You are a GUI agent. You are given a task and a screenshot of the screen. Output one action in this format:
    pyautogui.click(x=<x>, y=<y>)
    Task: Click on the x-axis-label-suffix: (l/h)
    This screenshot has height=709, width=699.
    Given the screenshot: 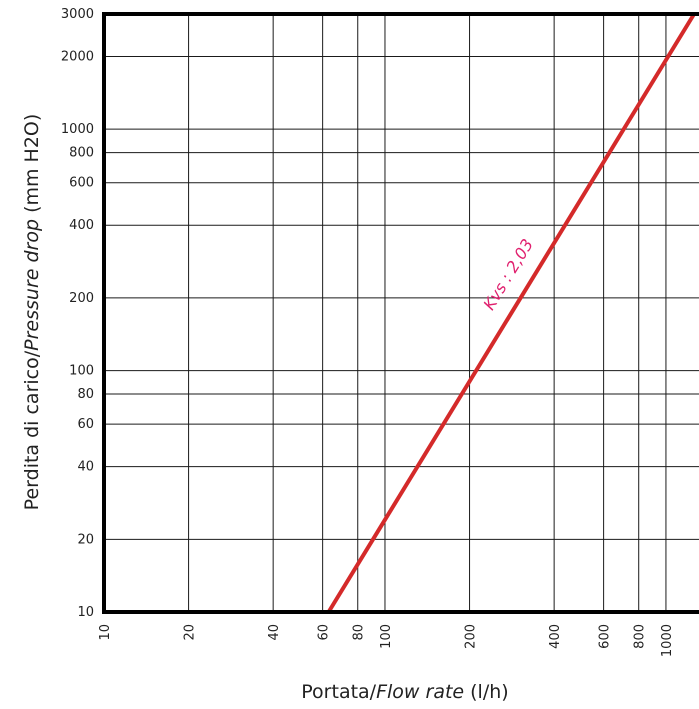 What is the action you would take?
    pyautogui.click(x=486, y=692)
    